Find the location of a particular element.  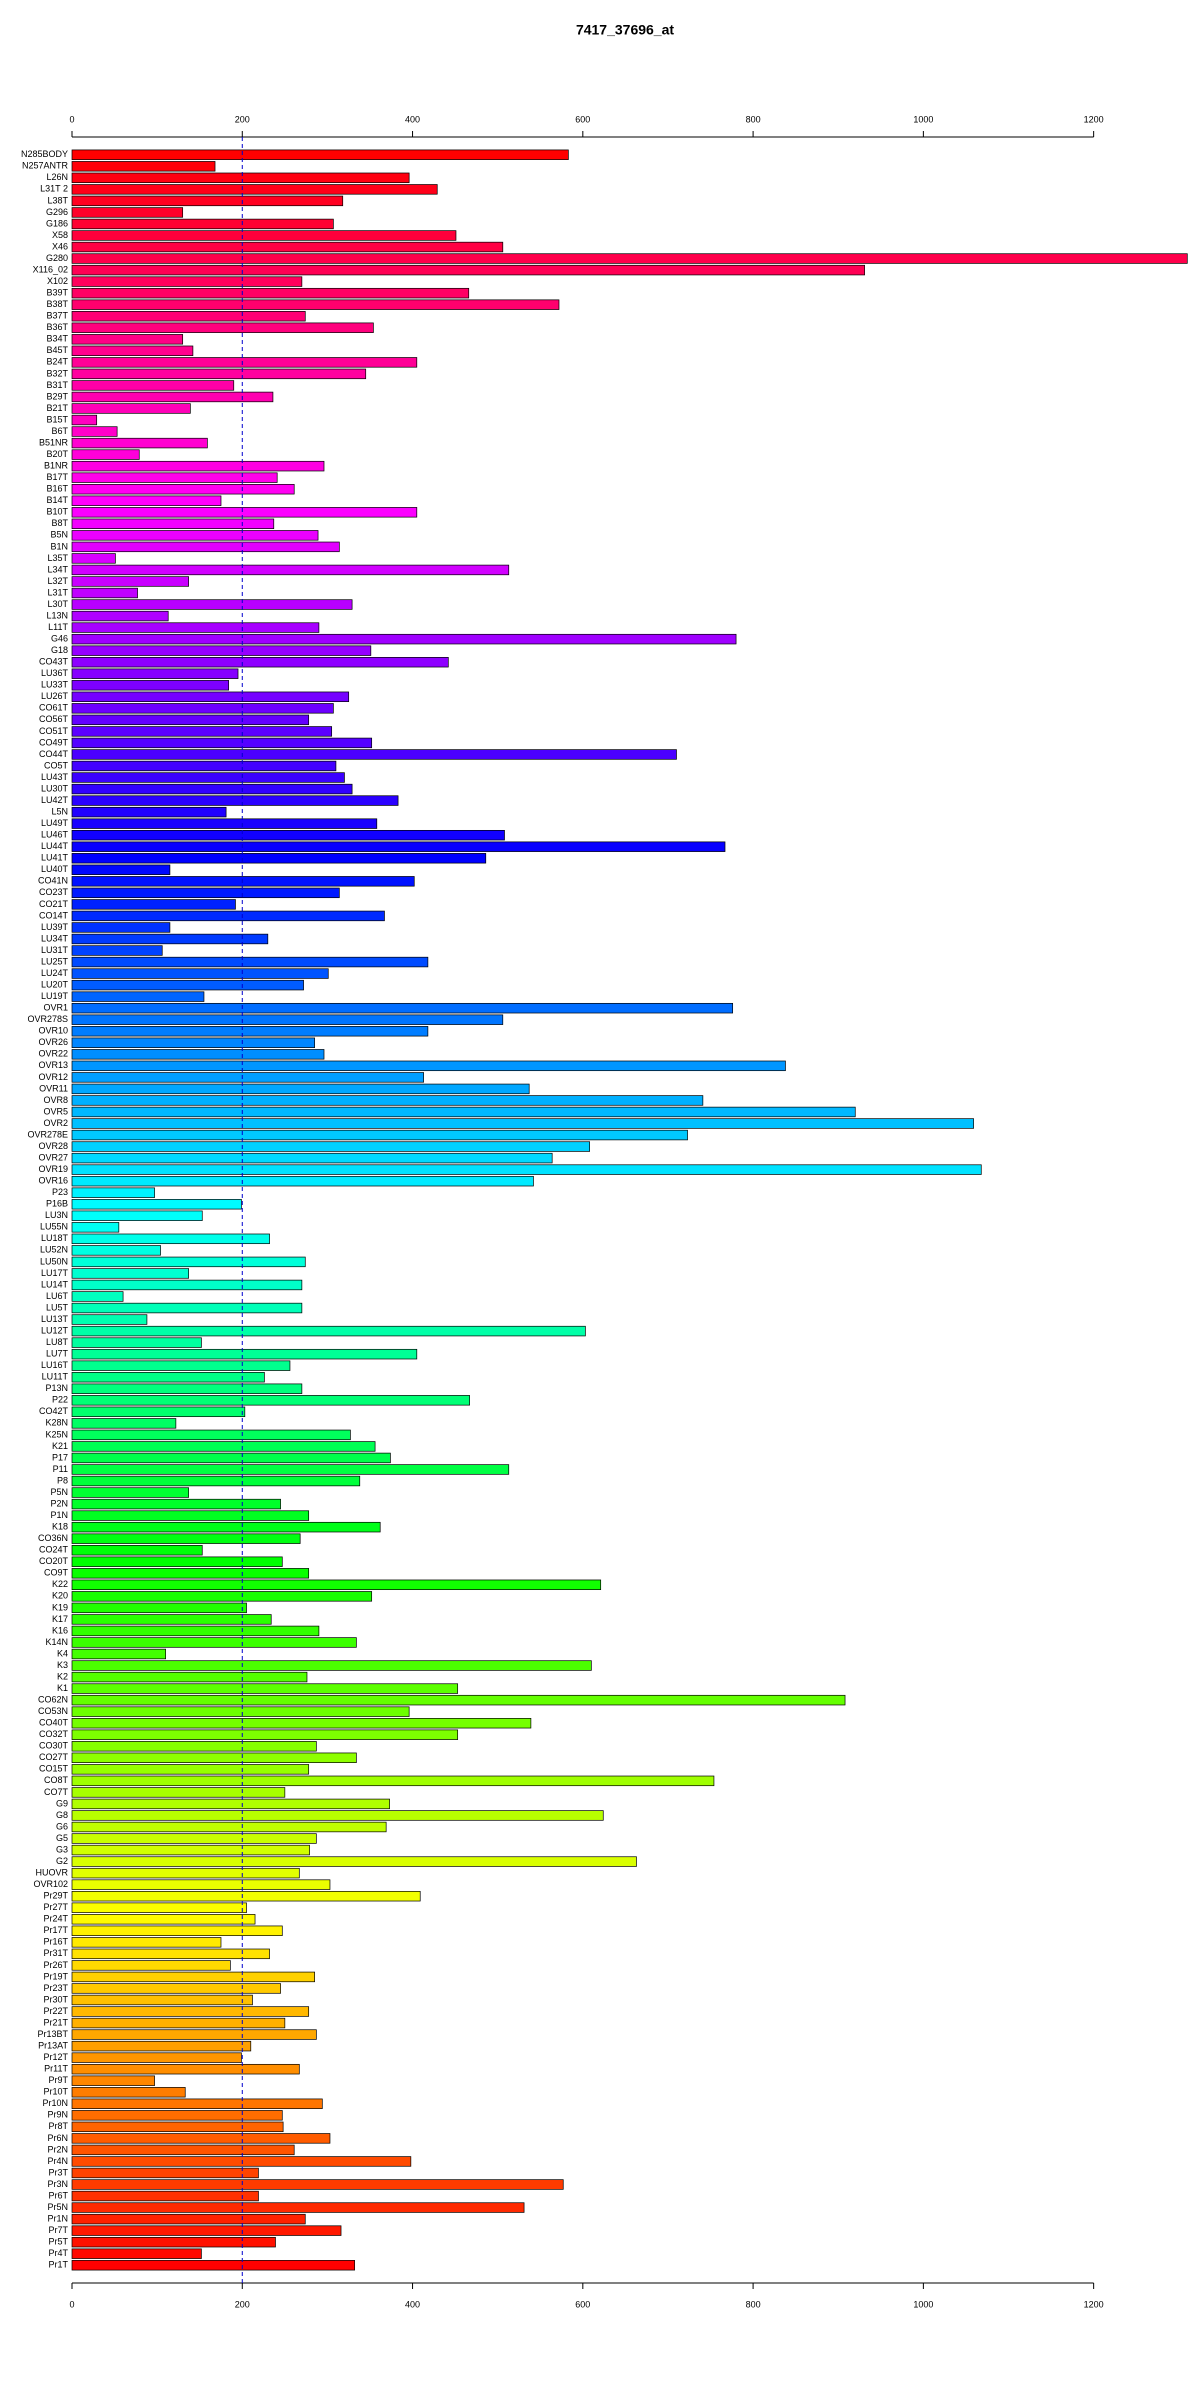

y-tick-label: LU40T is located at coordinates (55, 869).